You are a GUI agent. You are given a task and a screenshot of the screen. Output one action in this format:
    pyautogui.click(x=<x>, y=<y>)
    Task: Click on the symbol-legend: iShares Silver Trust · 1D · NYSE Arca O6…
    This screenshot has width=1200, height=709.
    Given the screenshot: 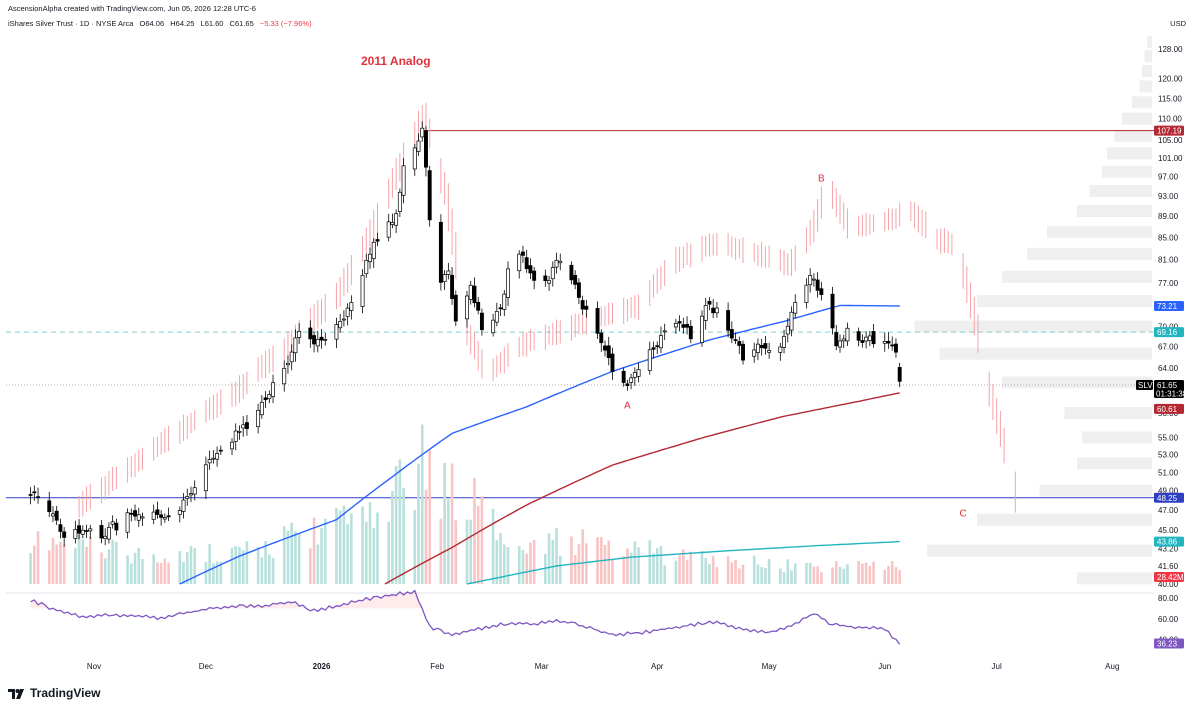 What is the action you would take?
    pyautogui.click(x=162, y=23)
    